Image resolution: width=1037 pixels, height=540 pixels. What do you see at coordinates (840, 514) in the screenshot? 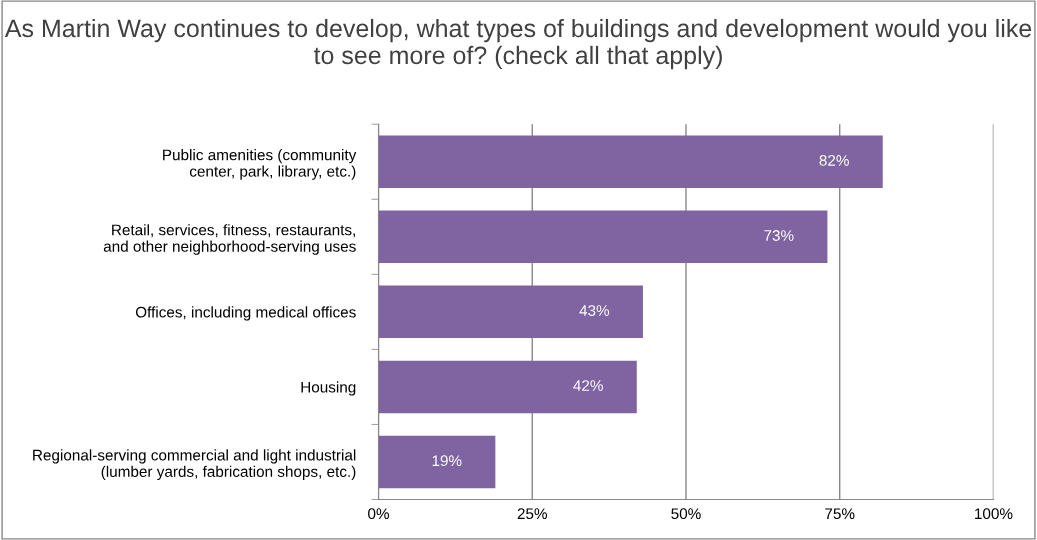
I see `x-tick-label: 75%` at bounding box center [840, 514].